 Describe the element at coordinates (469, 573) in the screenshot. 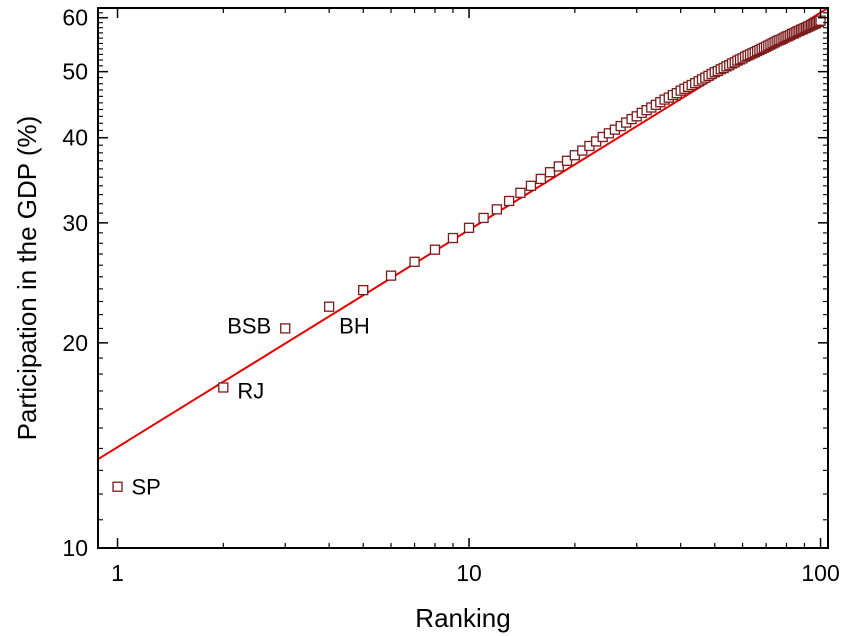

I see `x-tick-label: 10` at that location.